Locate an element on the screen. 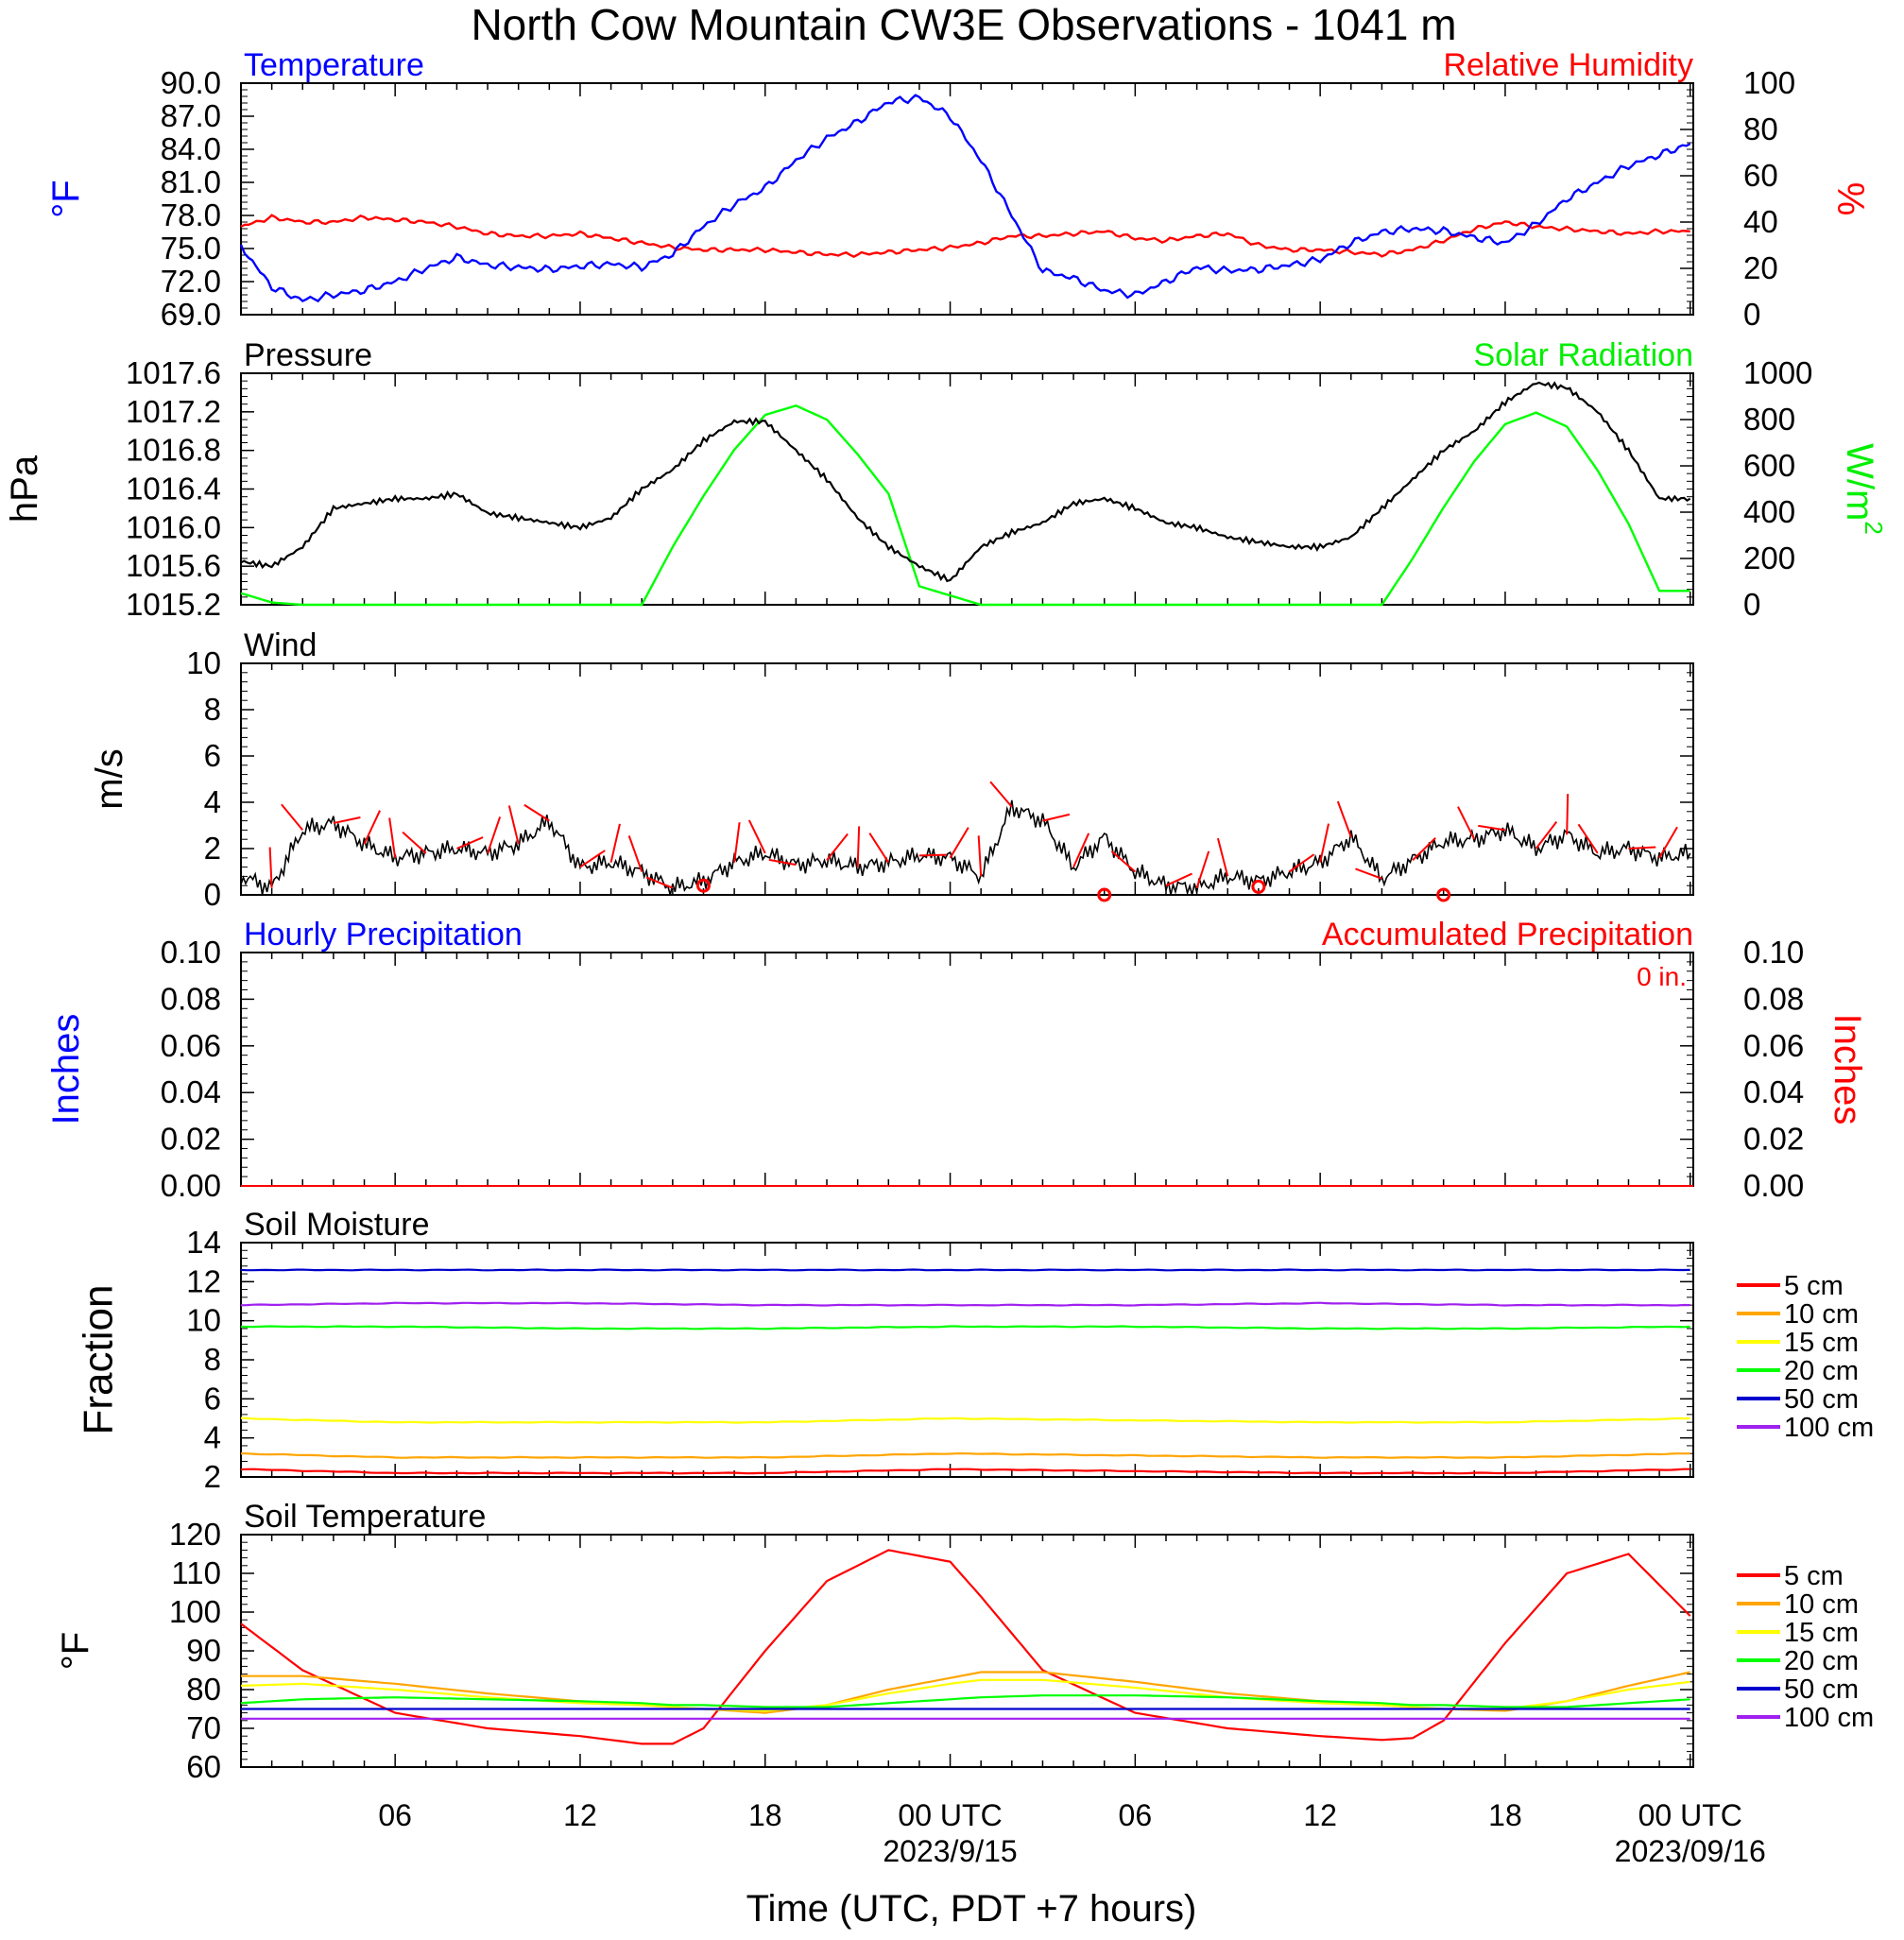 The height and width of the screenshot is (1940, 1904). solar-series-line is located at coordinates (965, 505).